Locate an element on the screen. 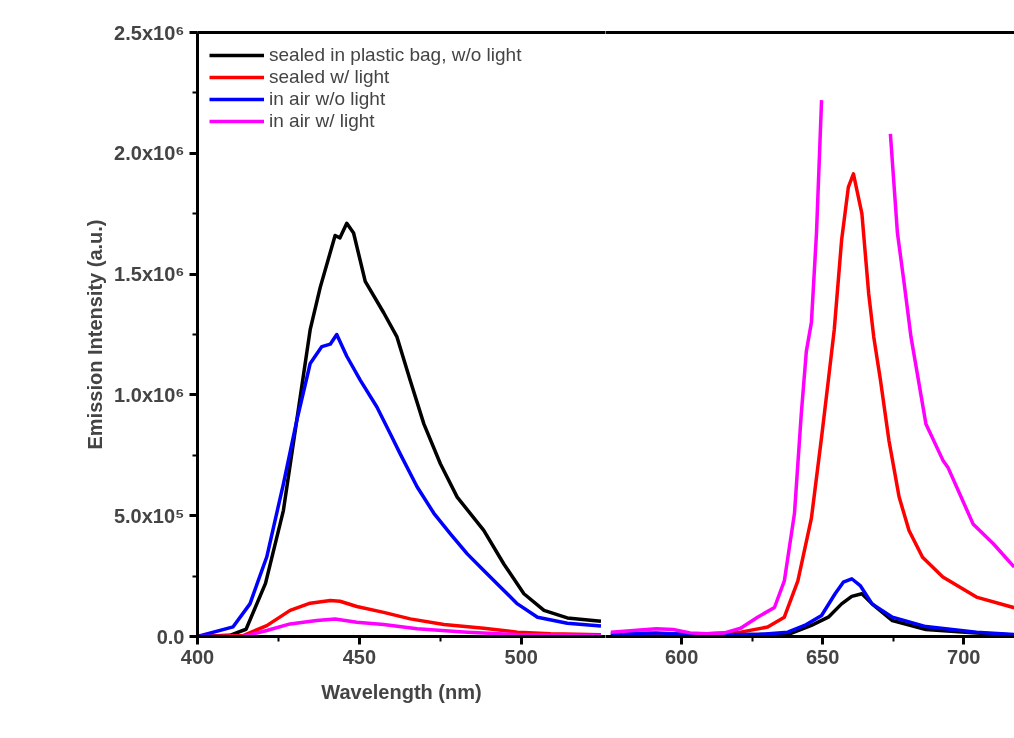  legend-label: sealed w/ light is located at coordinates (329, 77).